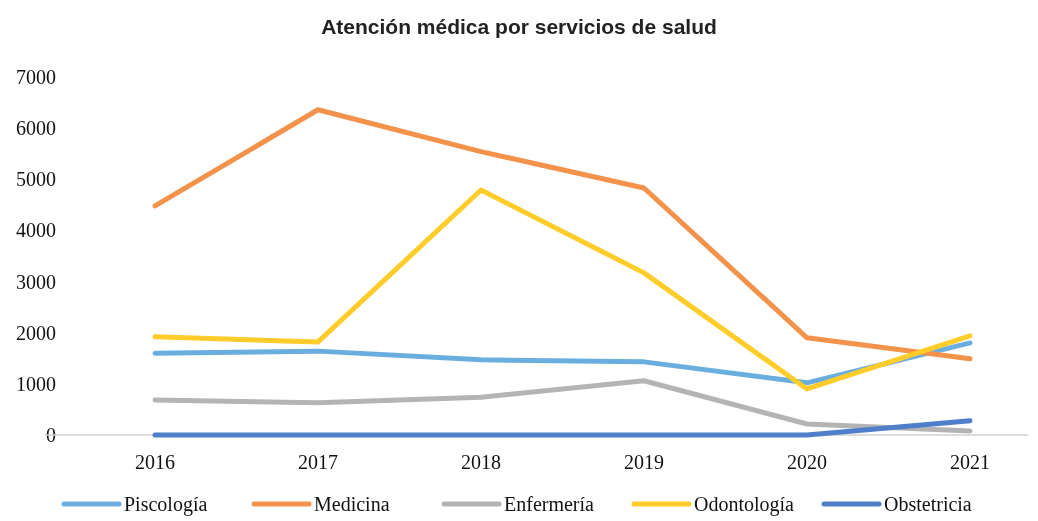 This screenshot has width=1038, height=521. I want to click on x-tick-label: 2017, so click(318, 462).